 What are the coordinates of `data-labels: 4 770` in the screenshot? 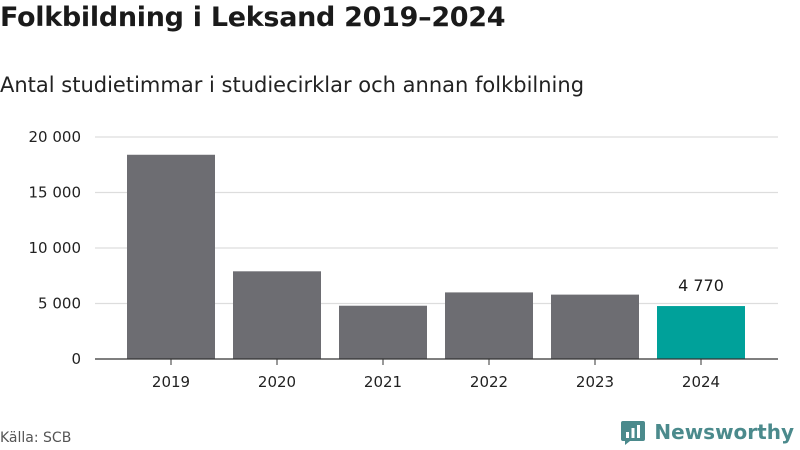 It's located at (701, 285).